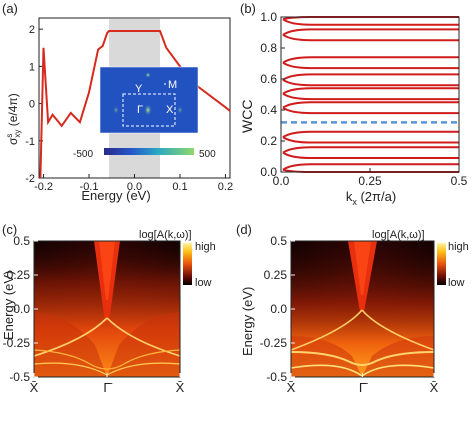 This screenshot has height=428, width=474. What do you see at coordinates (248, 8) in the screenshot?
I see `panel-b-label: (b)` at bounding box center [248, 8].